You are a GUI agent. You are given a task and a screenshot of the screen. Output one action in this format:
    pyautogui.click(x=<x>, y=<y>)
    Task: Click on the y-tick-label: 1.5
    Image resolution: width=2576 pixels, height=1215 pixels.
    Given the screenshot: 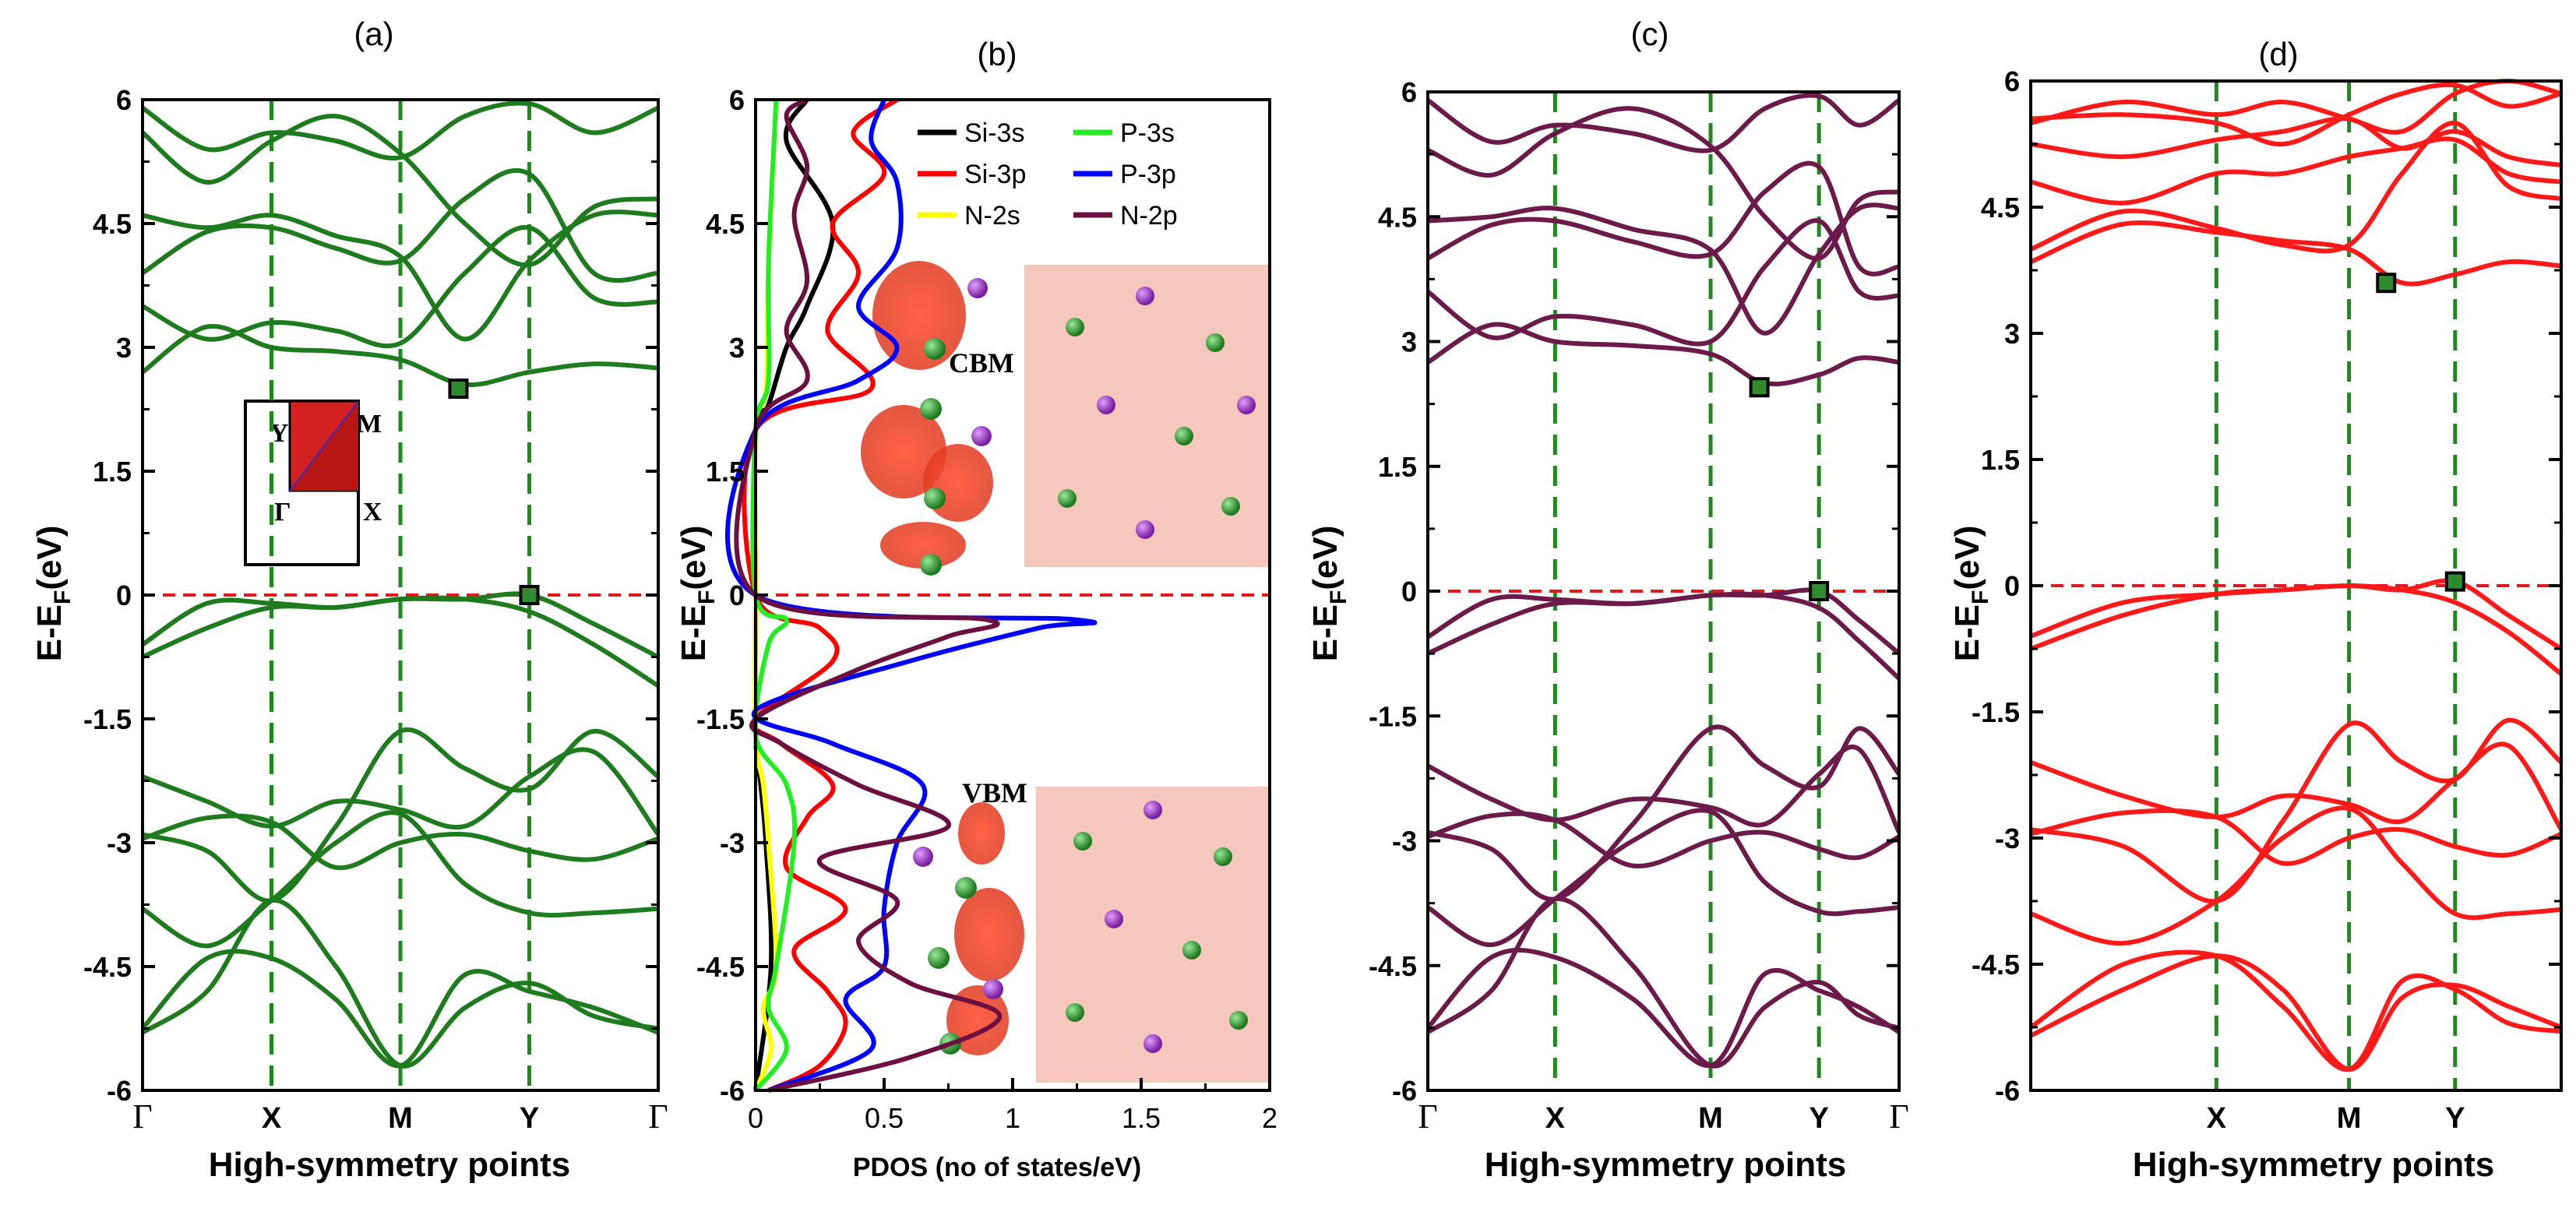 What is the action you would take?
    pyautogui.click(x=113, y=472)
    